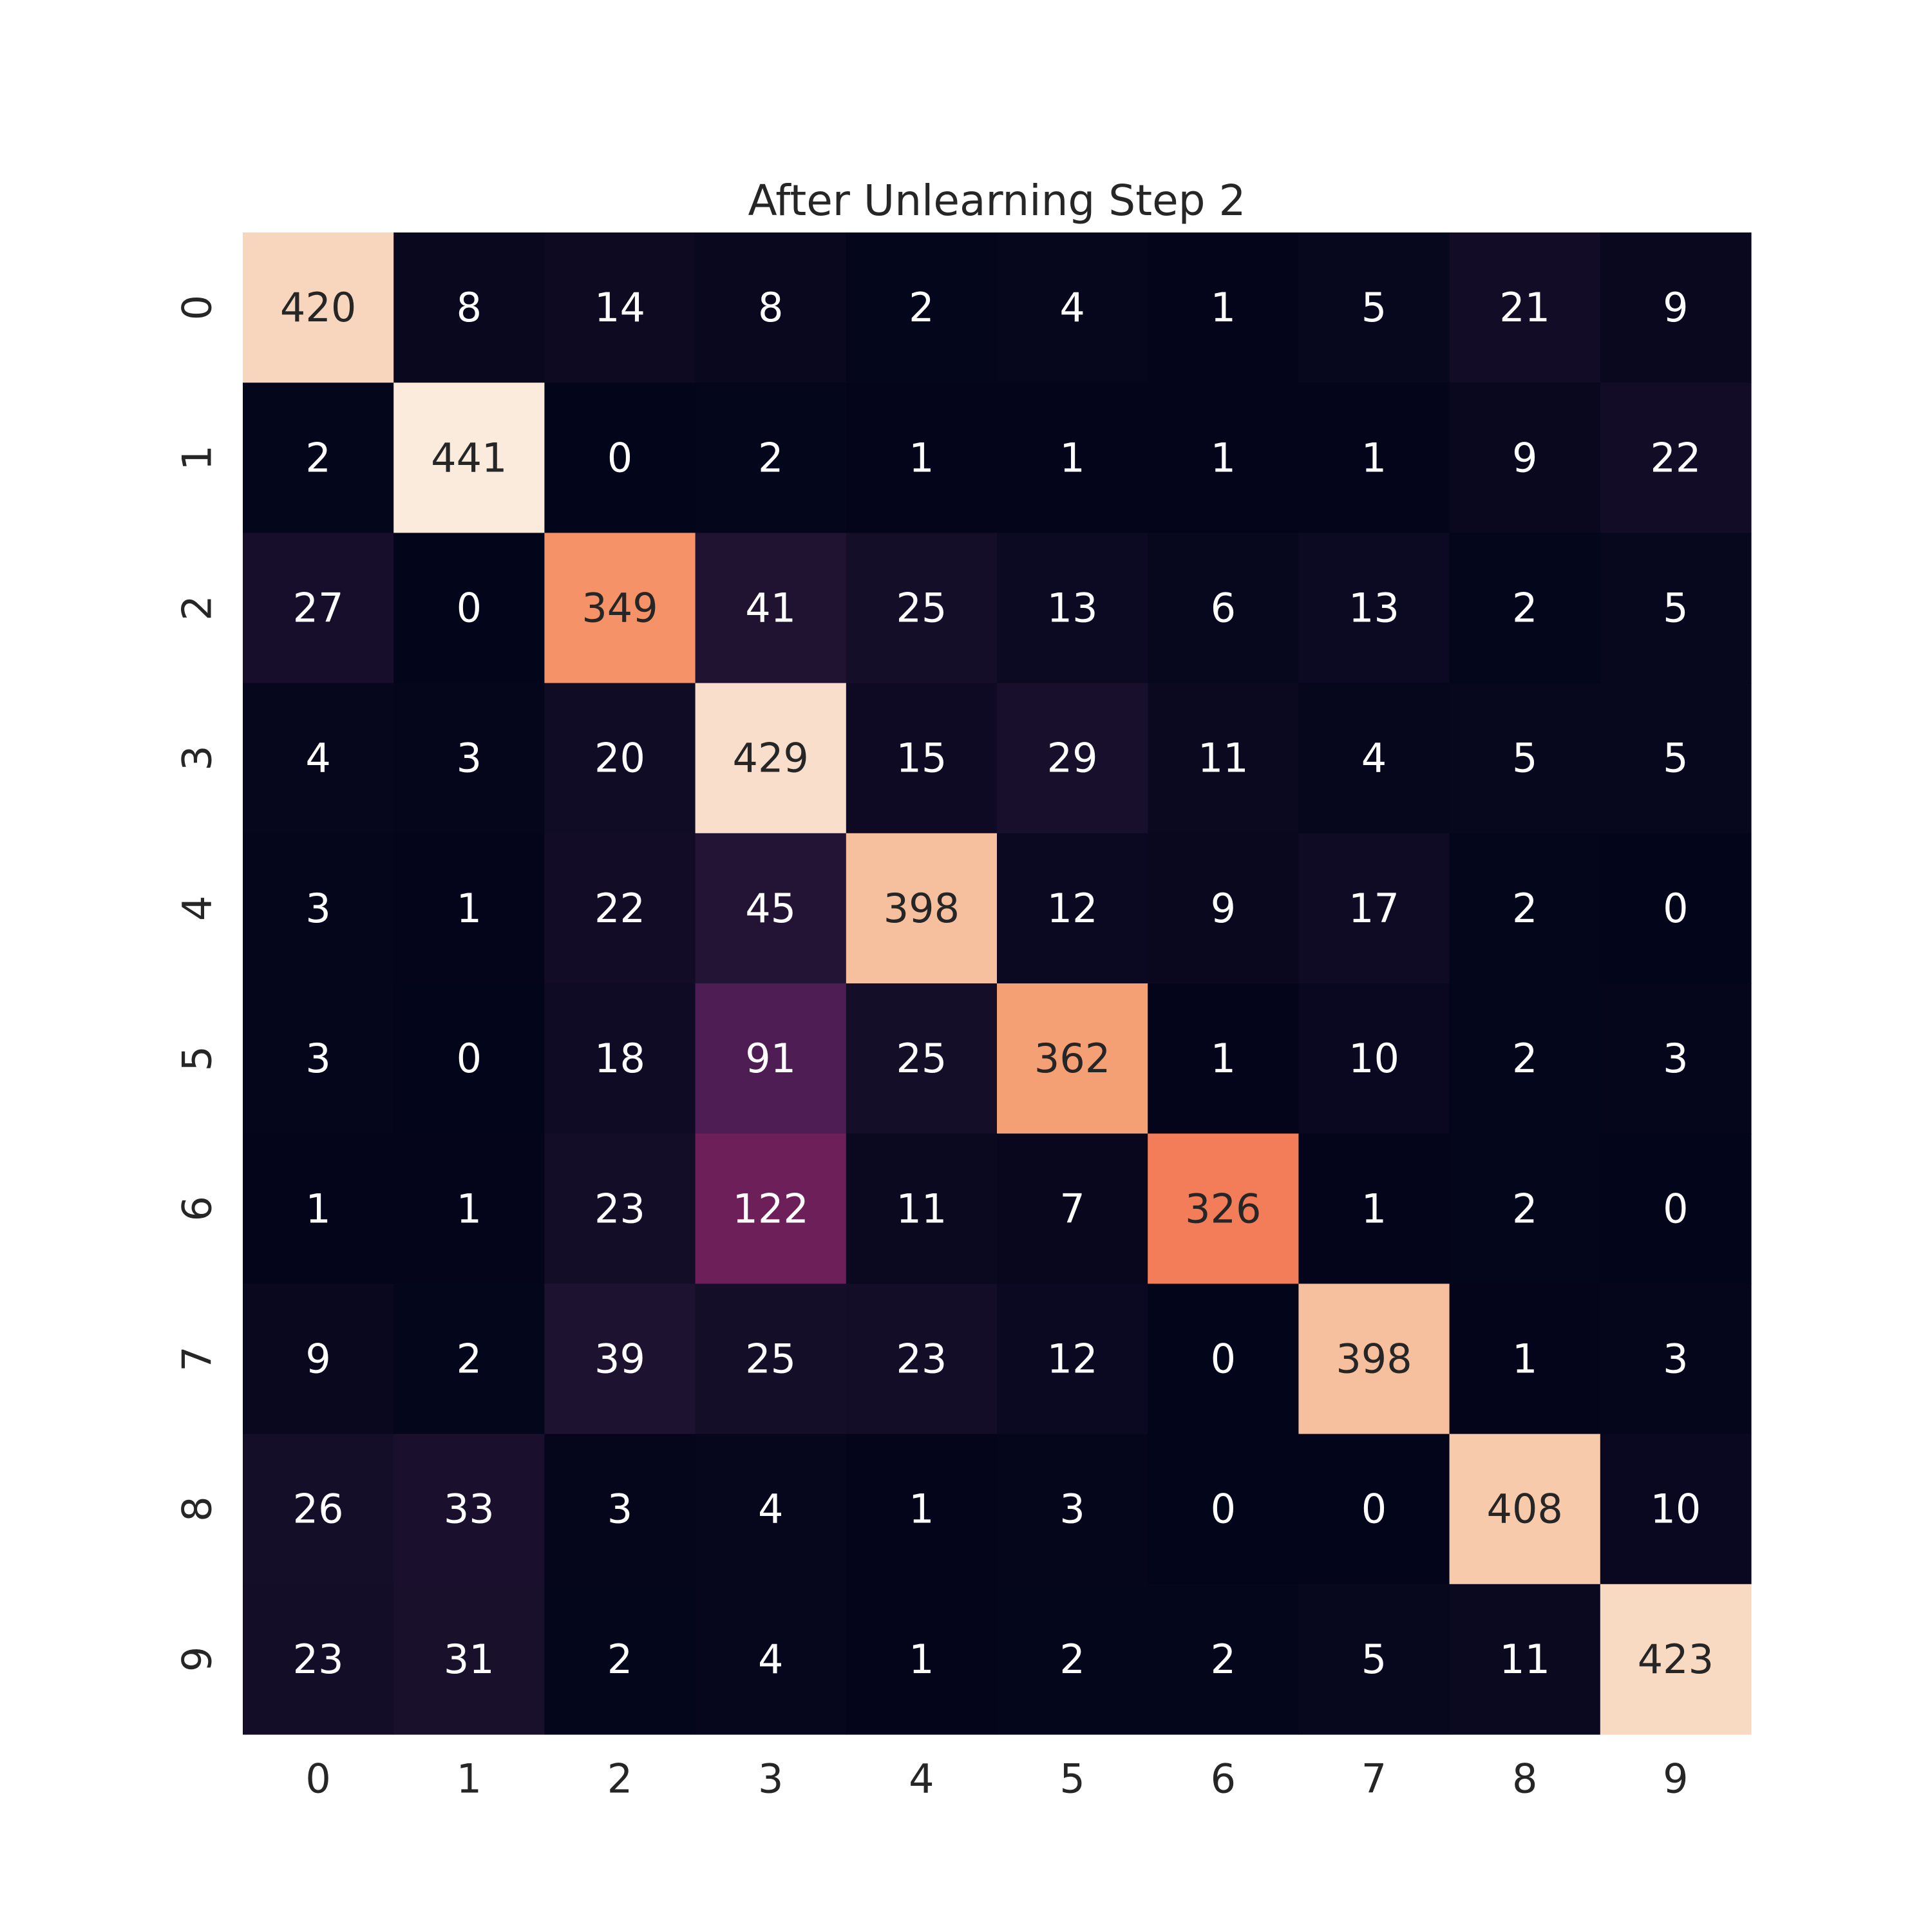 The image size is (1932, 1932). I want to click on heatmap-cell-r3-c8, so click(1525, 758).